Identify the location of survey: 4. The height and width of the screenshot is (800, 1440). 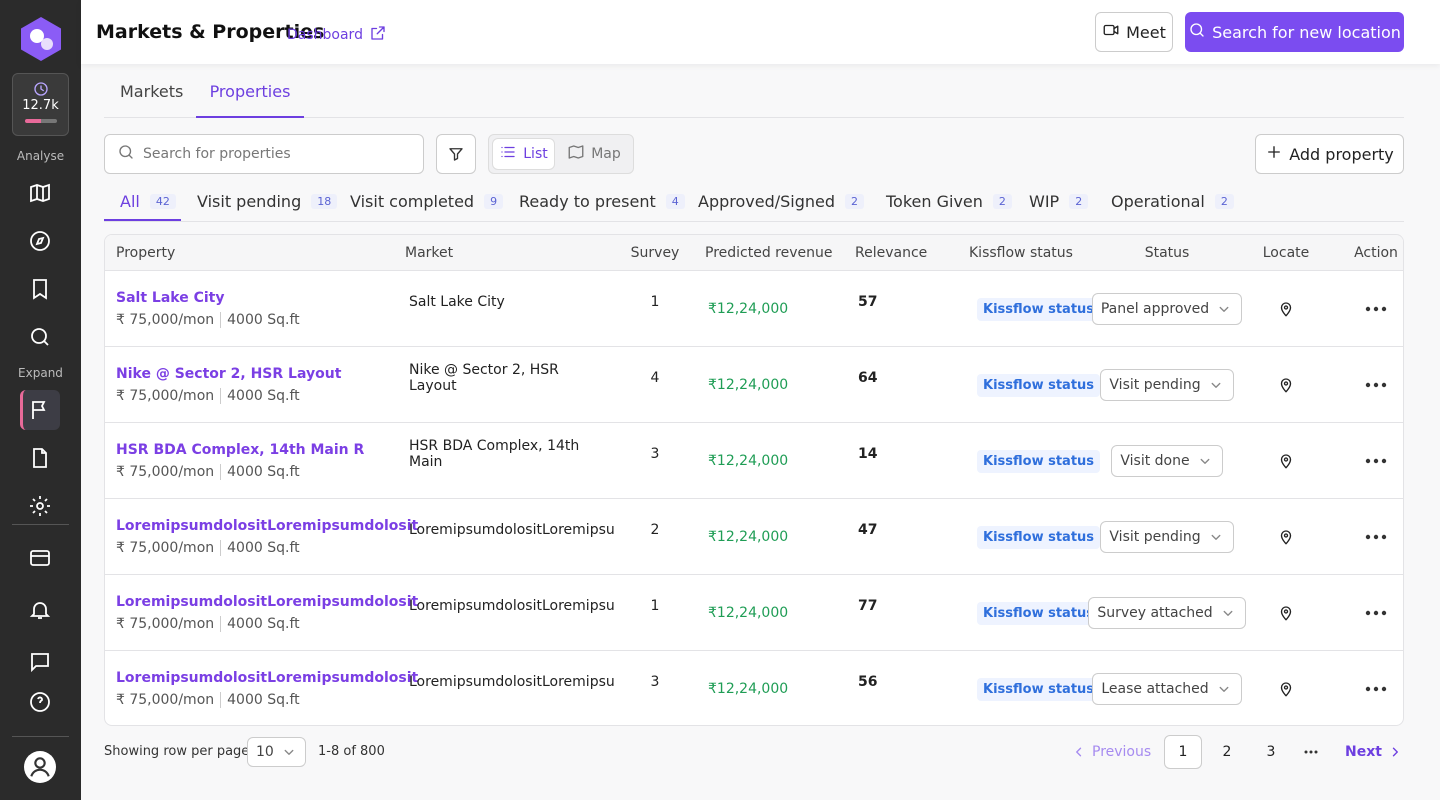
(655, 377).